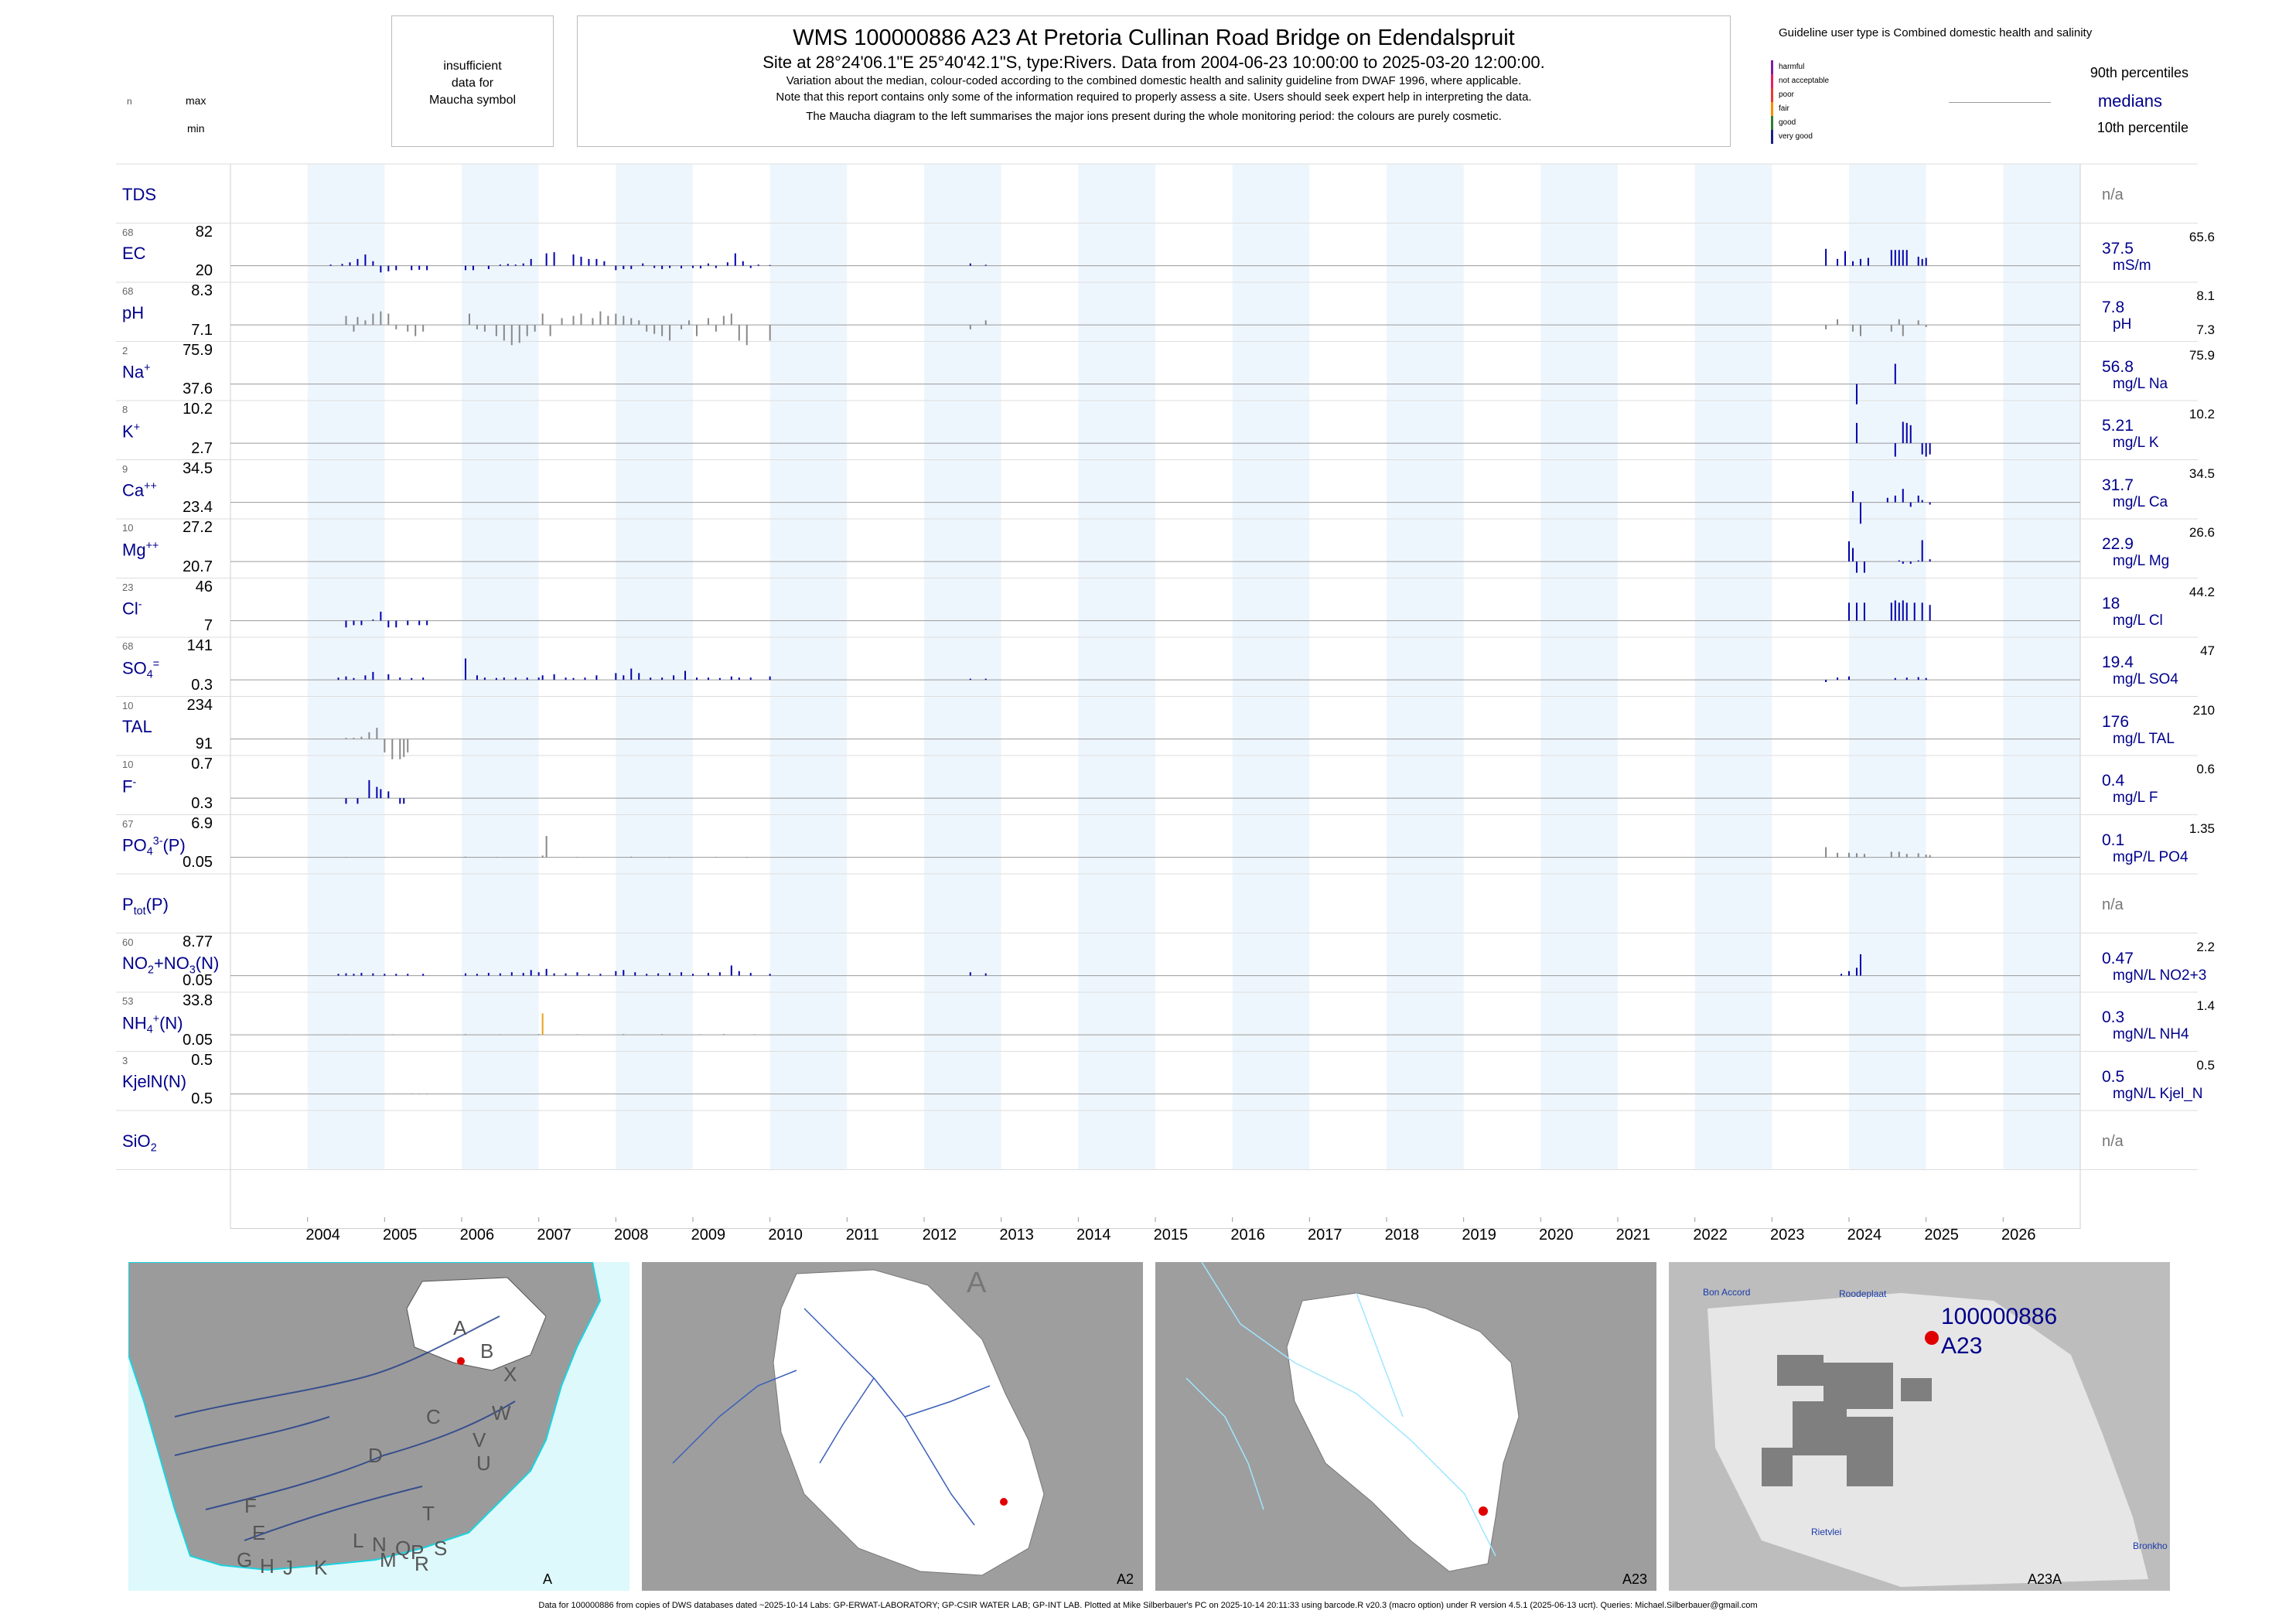  What do you see at coordinates (128, 528) in the screenshot?
I see `param-n-mg: 10` at bounding box center [128, 528].